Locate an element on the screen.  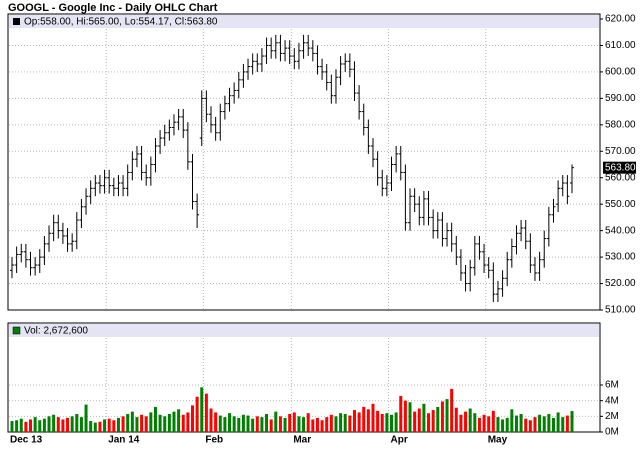
y-tick-label: 550.00 is located at coordinates (620, 204).